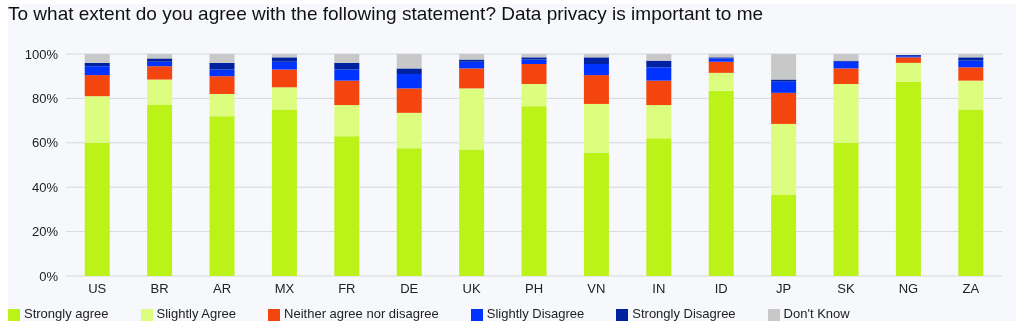 The image size is (1024, 325). I want to click on x-tick-label: SK, so click(846, 289).